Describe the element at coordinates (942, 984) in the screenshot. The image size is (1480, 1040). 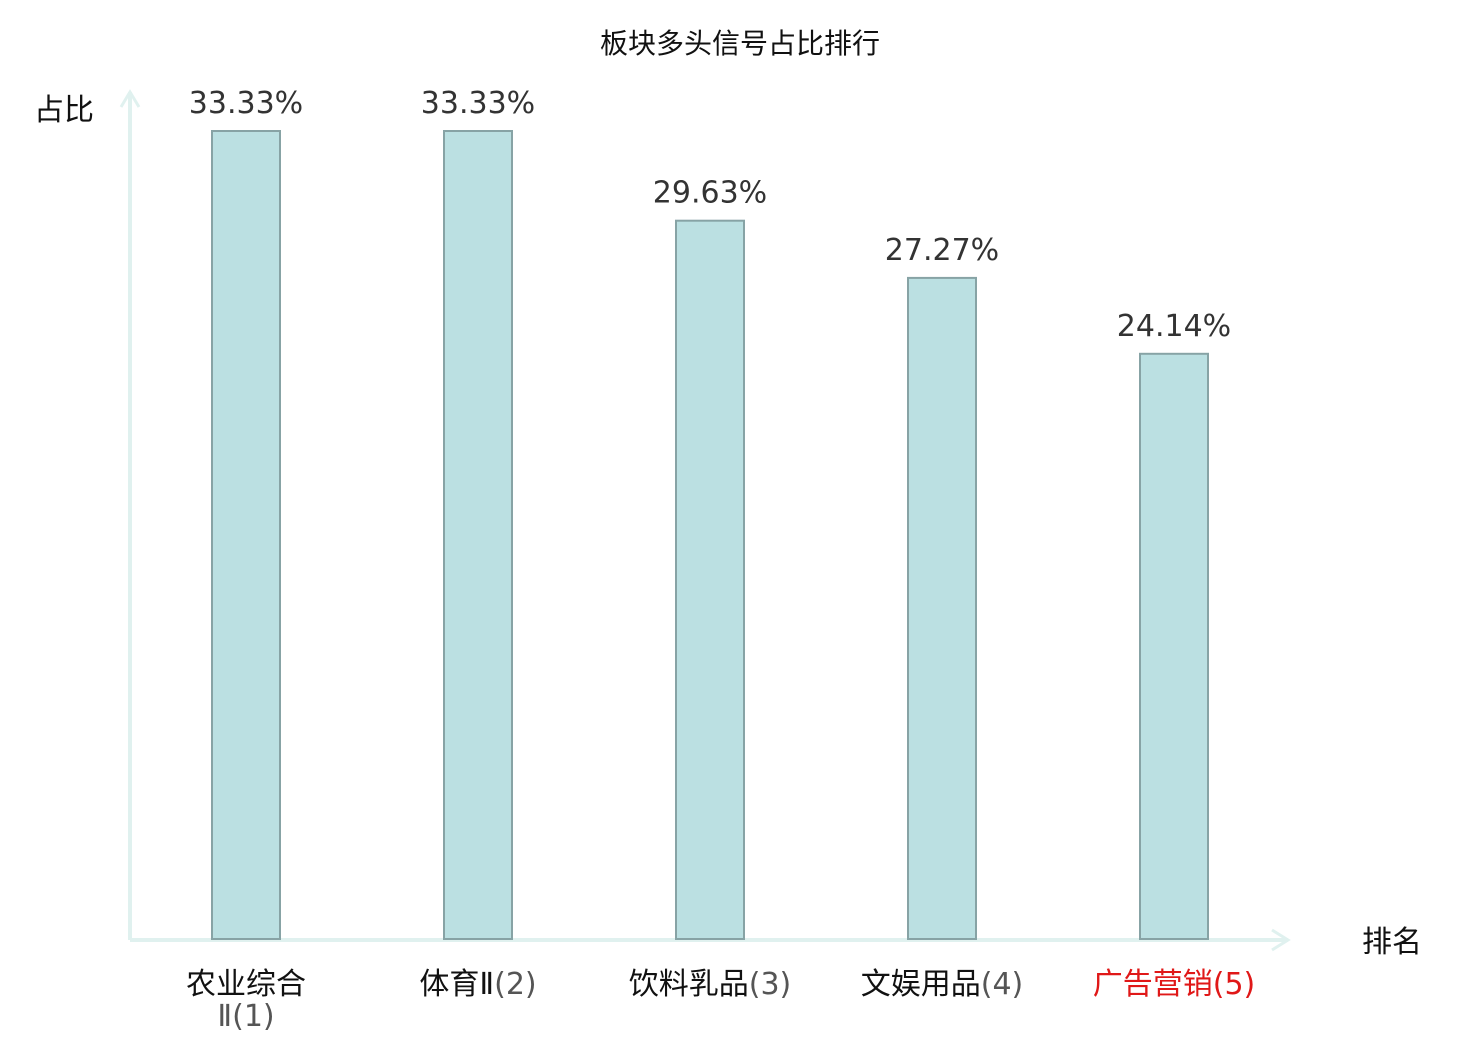
I see `category-label-4: 文娱用品(4)` at that location.